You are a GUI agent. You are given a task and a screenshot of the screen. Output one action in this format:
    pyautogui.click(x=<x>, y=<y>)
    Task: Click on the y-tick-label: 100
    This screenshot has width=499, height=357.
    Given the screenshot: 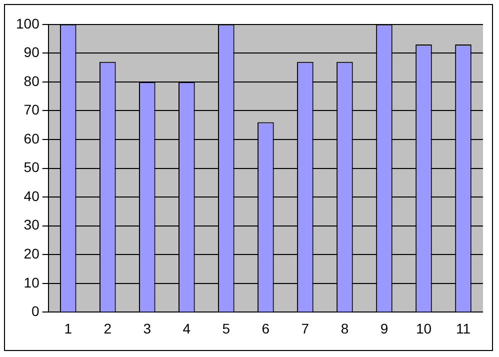 What is the action you would take?
    pyautogui.click(x=28, y=23)
    